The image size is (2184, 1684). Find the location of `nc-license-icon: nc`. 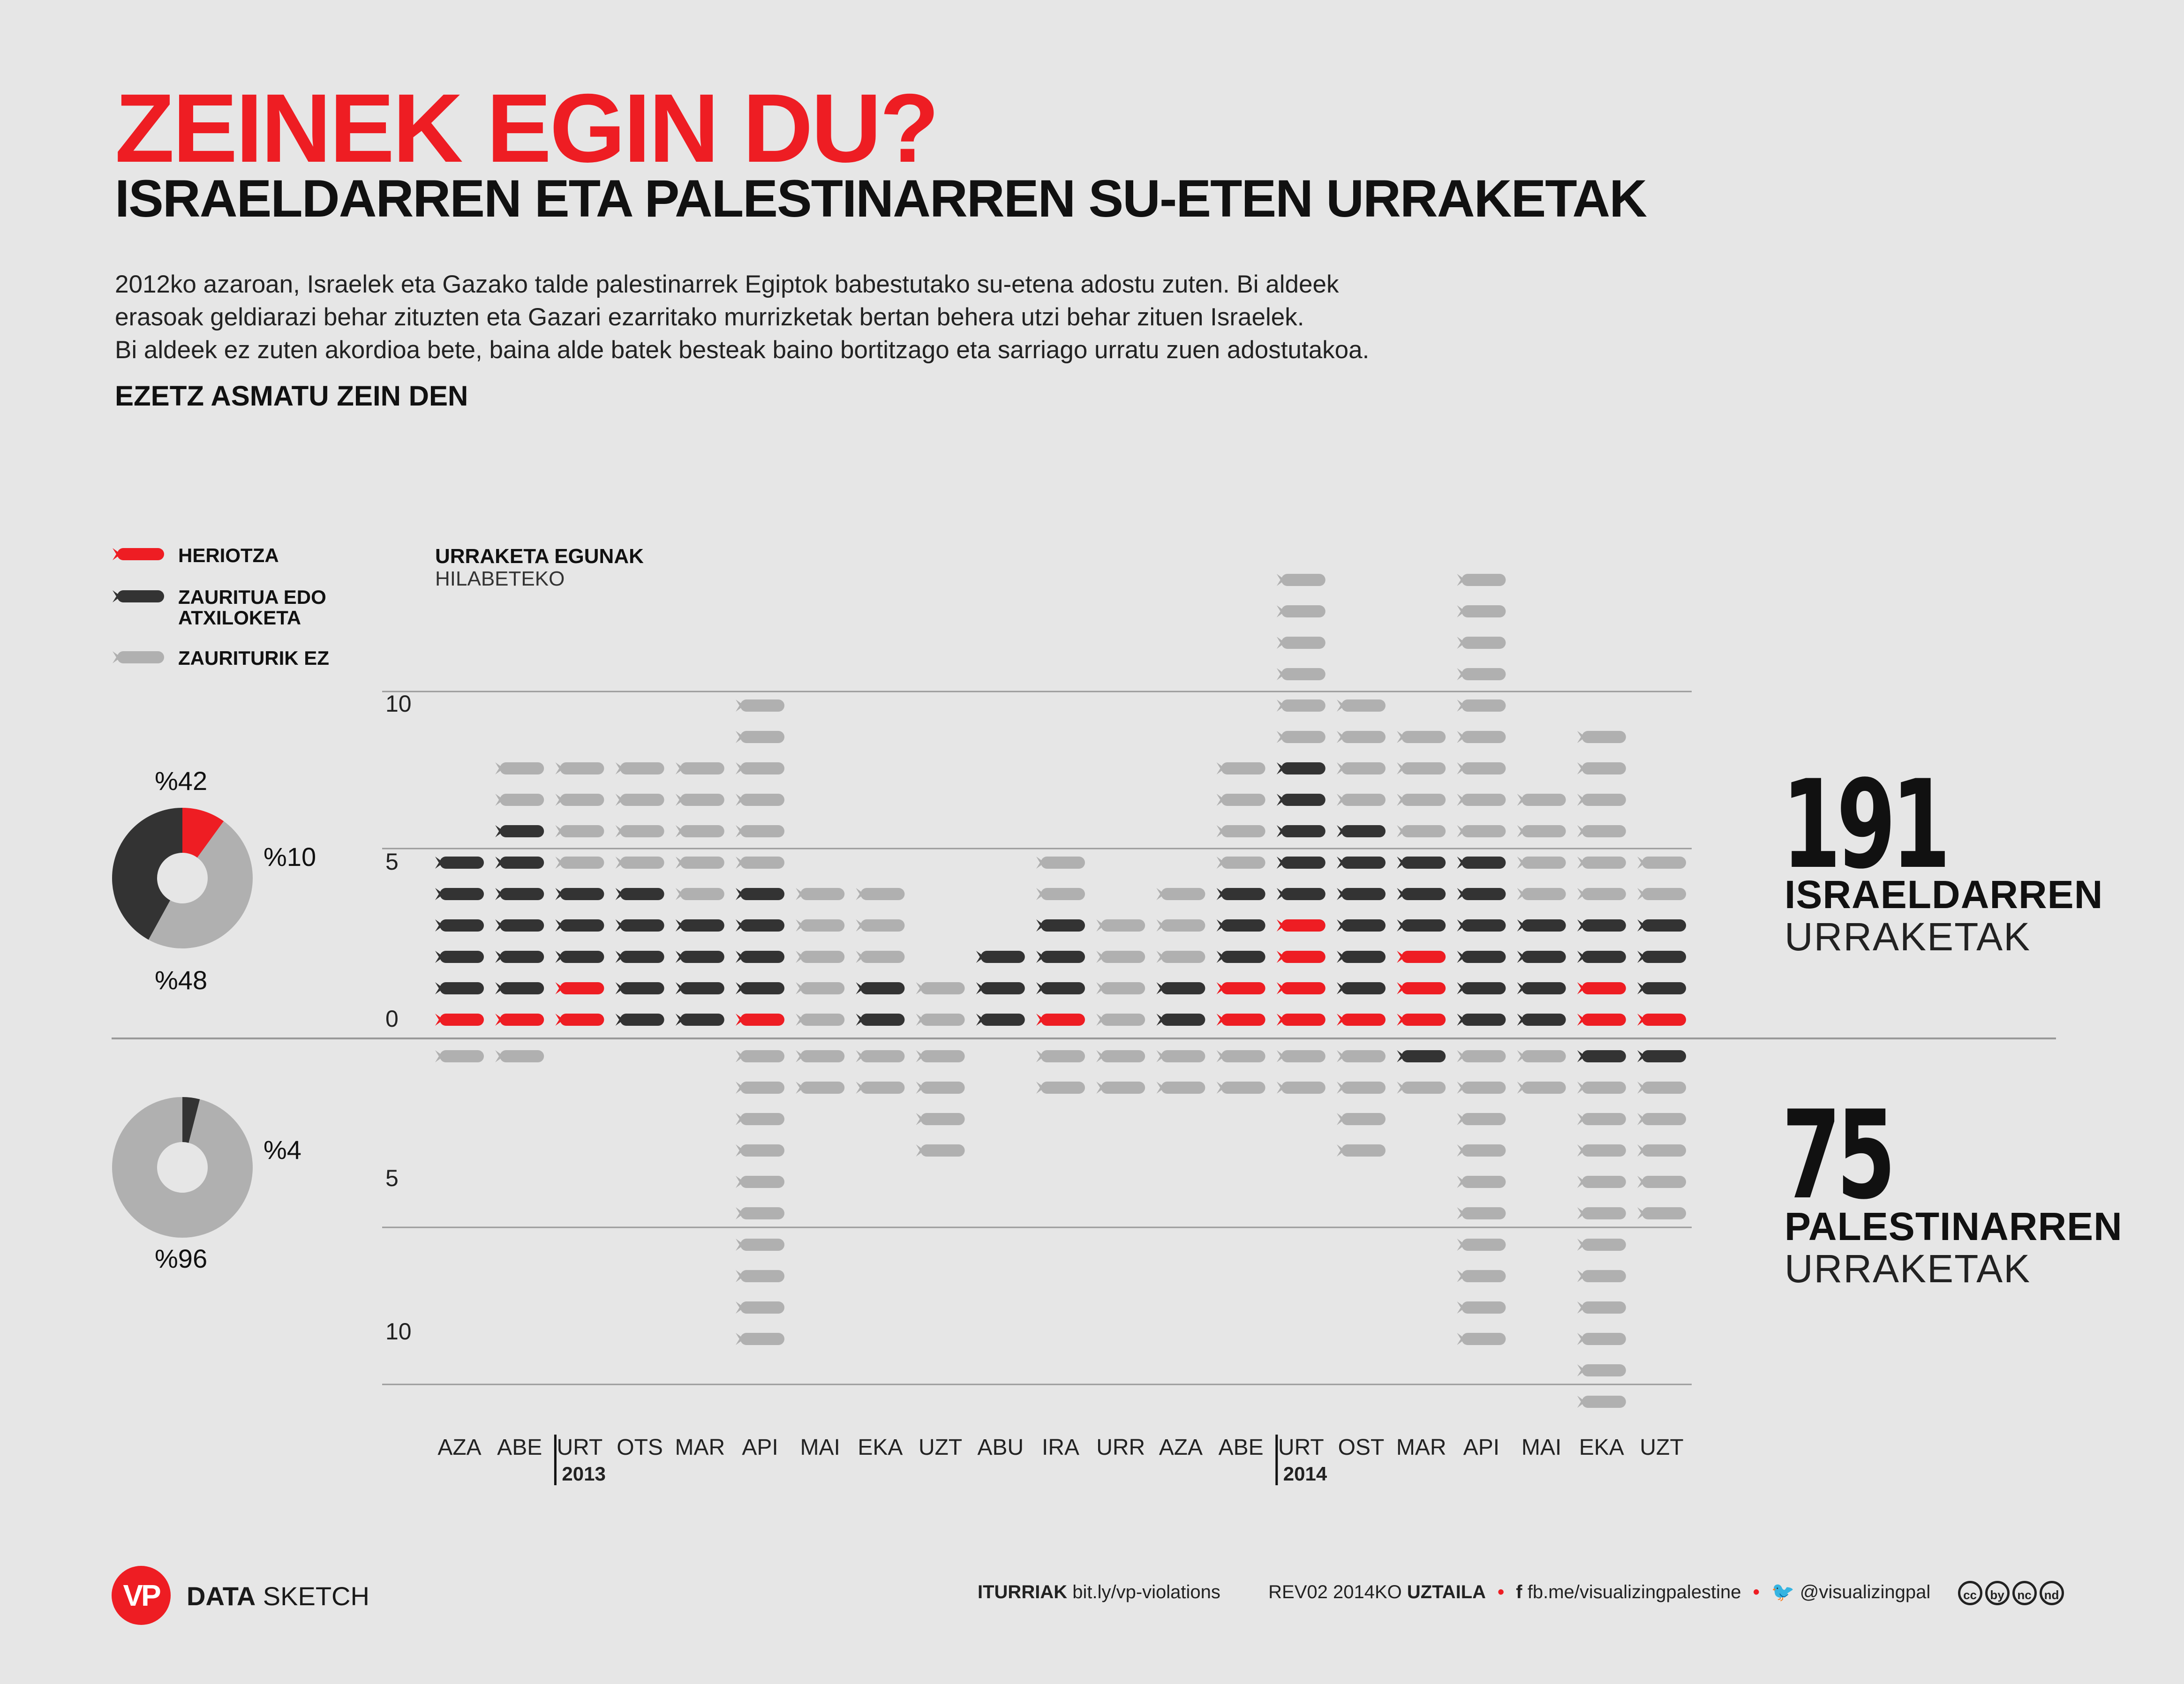

nc-license-icon: nc is located at coordinates (2024, 1593).